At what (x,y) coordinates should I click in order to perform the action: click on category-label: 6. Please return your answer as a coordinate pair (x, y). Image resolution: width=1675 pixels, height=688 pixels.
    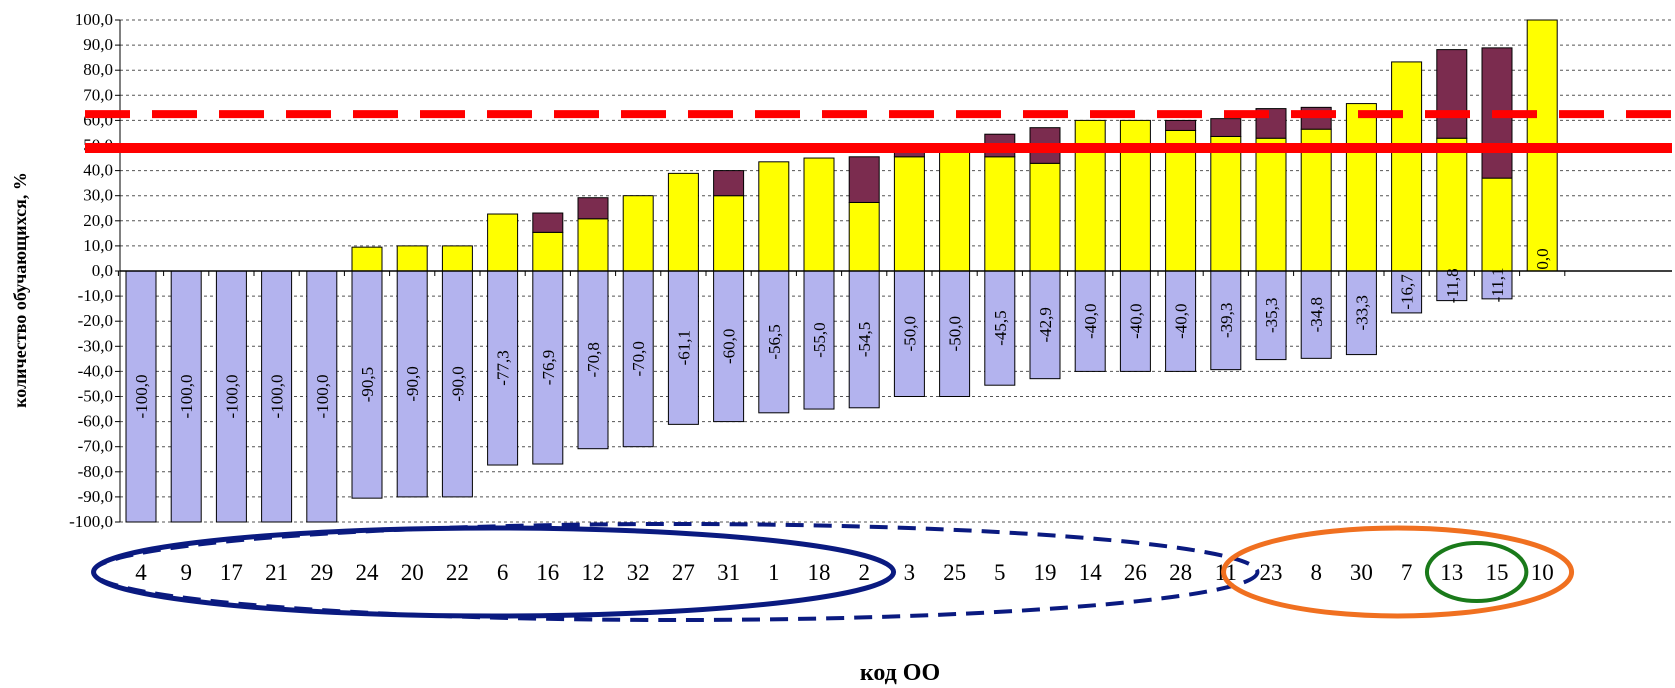
    Looking at the image, I should click on (503, 572).